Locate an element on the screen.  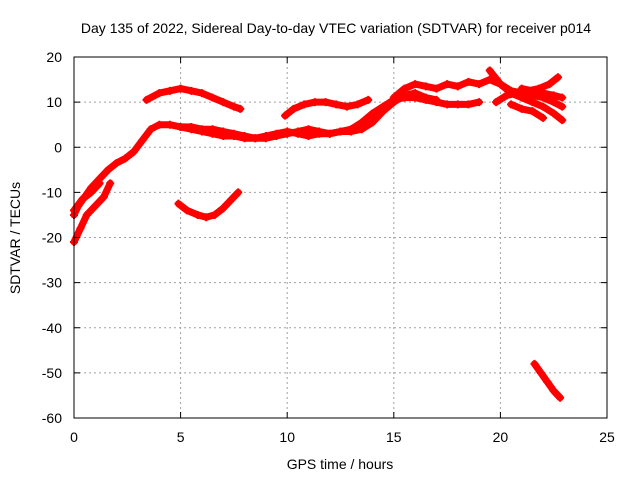
x-tick-label: 5 is located at coordinates (181, 437).